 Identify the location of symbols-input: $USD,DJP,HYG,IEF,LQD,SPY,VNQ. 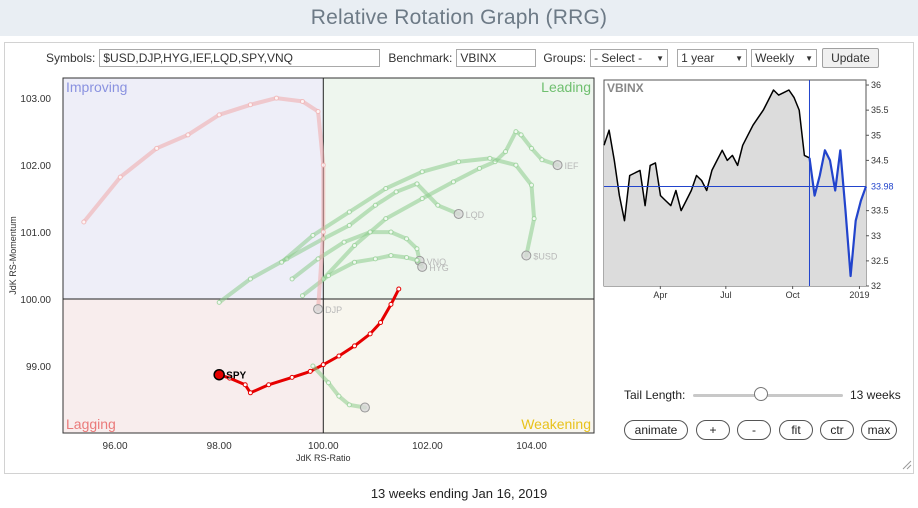
(240, 58).